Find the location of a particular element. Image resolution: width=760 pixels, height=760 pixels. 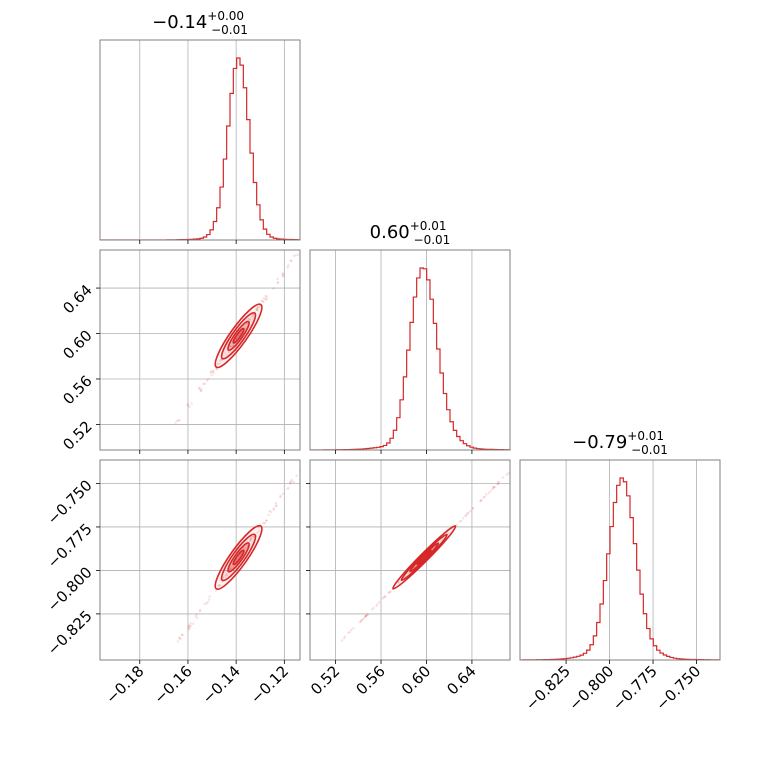

x-tick-label: −0.800 is located at coordinates (591, 688).